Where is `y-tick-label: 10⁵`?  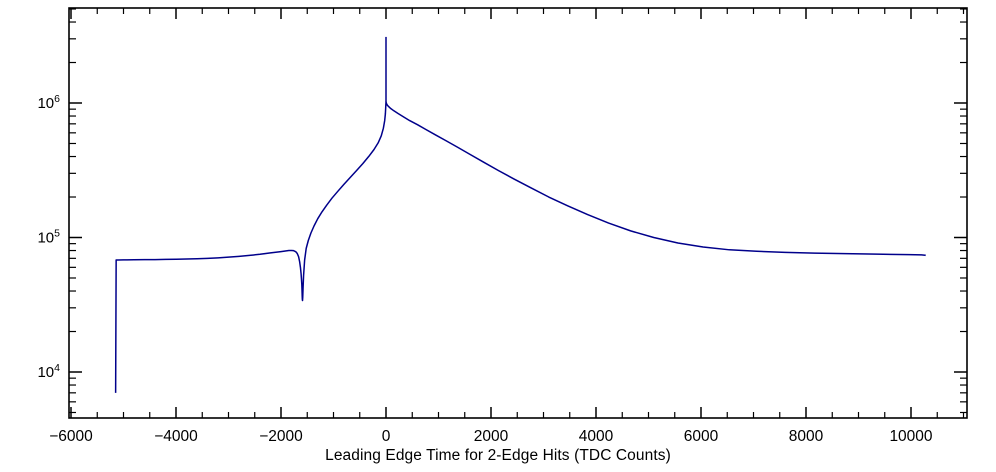
y-tick-label: 10⁵ is located at coordinates (48, 237).